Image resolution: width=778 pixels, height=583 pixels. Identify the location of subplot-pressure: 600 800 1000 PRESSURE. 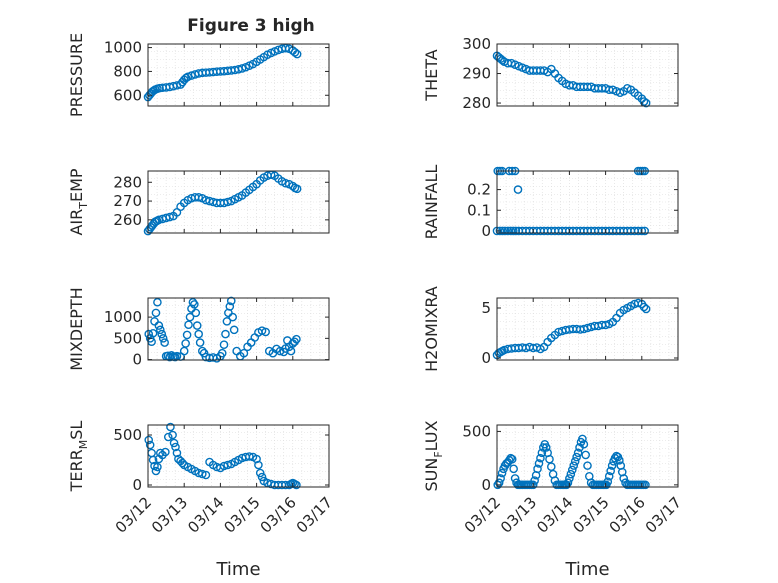
(198, 75).